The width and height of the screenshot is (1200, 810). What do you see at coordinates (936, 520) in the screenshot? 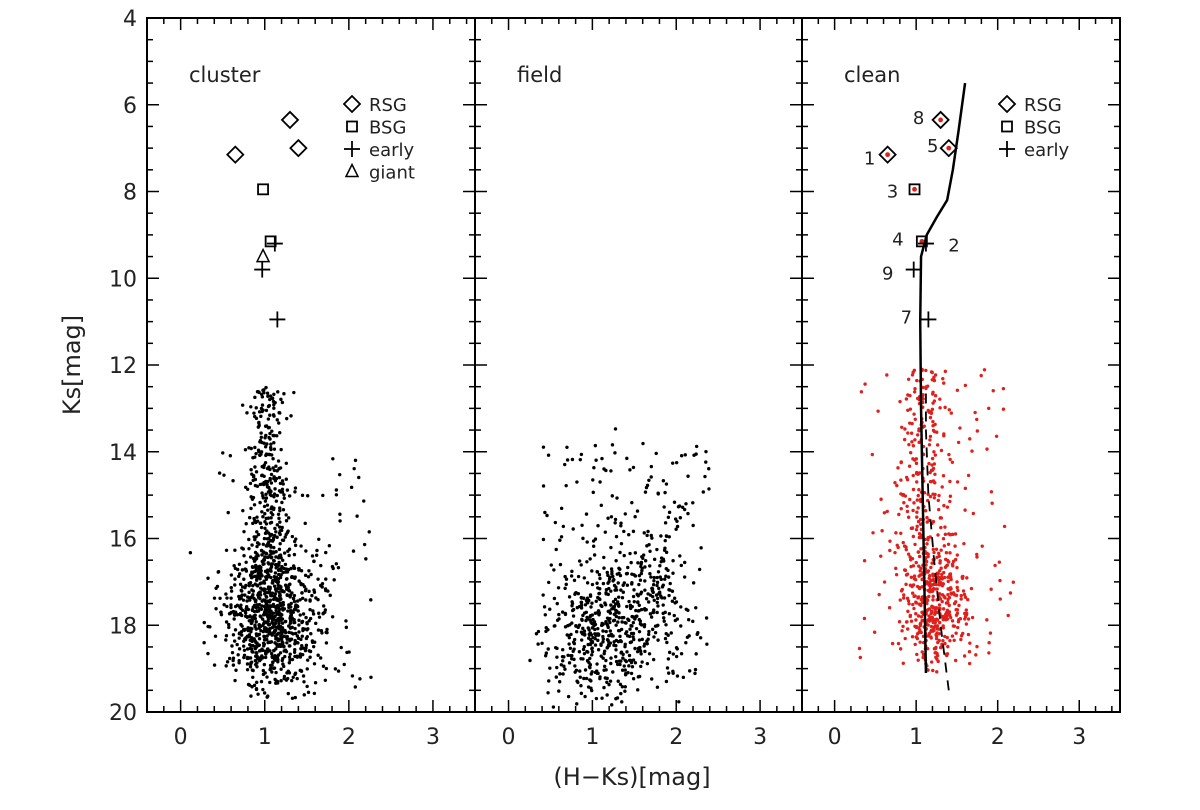
I see `scatter-points` at bounding box center [936, 520].